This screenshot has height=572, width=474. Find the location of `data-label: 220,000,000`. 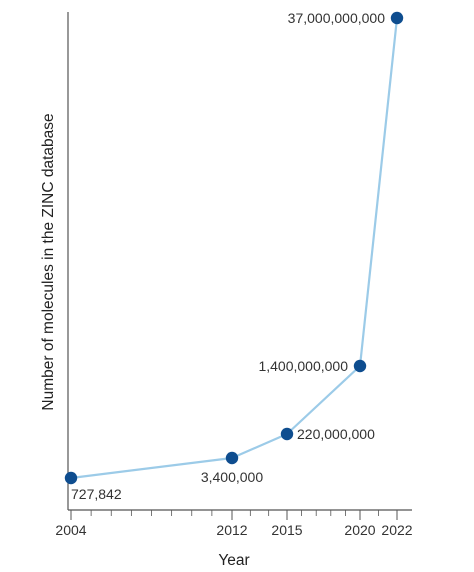

data-label: 220,000,000 is located at coordinates (336, 434).